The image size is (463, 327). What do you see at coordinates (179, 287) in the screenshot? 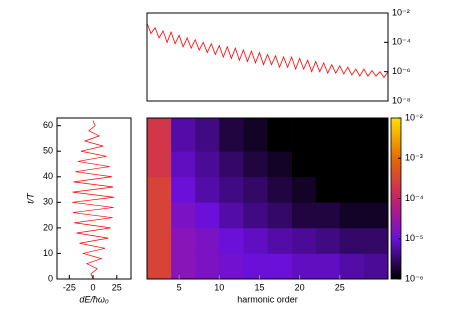
I see `x-tick-label: 5` at bounding box center [179, 287].